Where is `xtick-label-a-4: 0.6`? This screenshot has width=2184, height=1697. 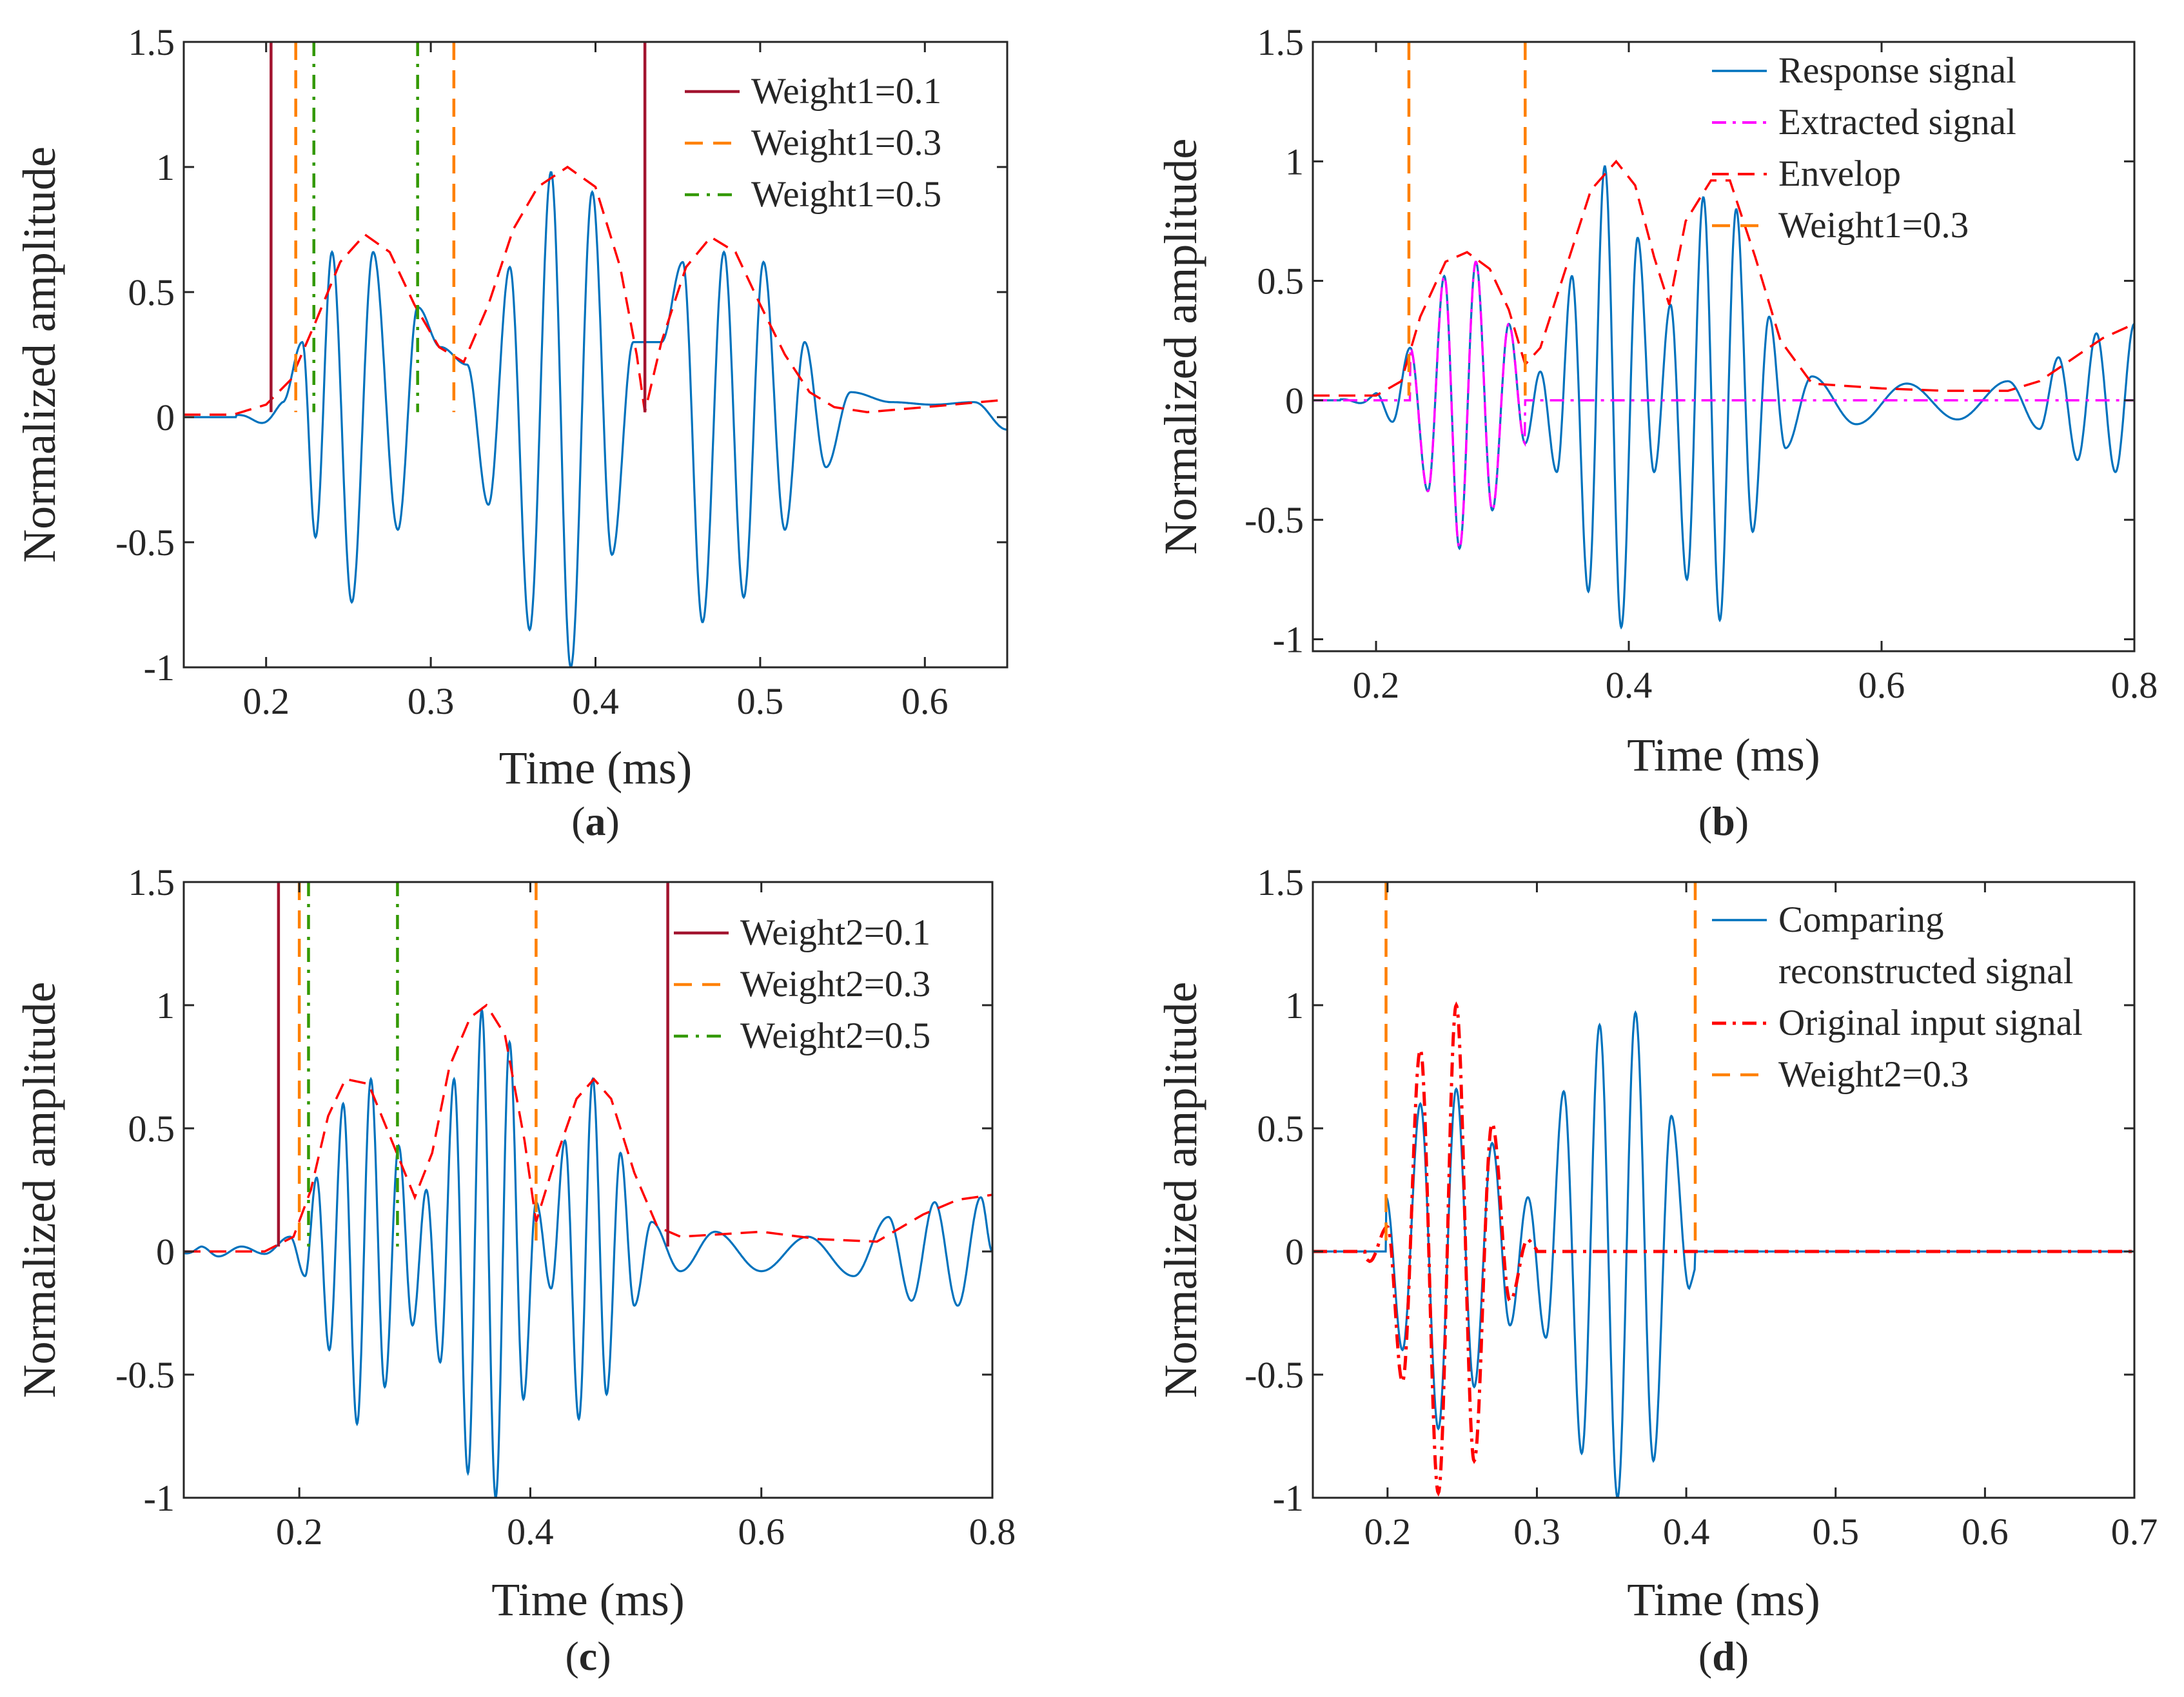 xtick-label-a-4: 0.6 is located at coordinates (925, 701).